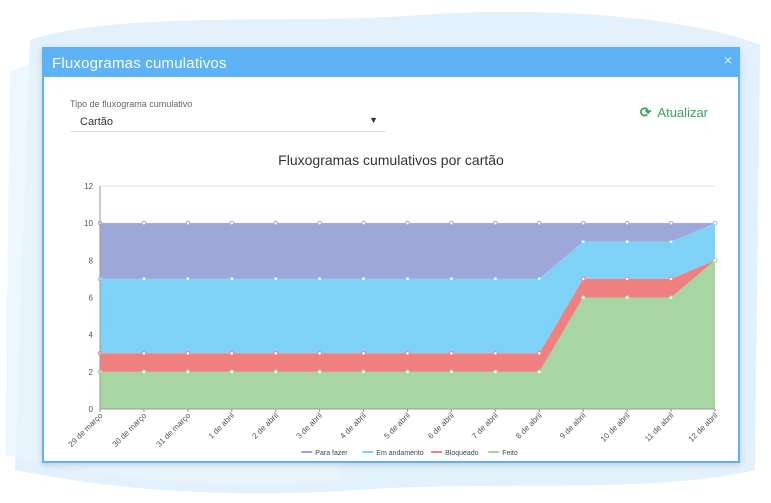 This screenshot has height=503, width=771. Describe the element at coordinates (529, 426) in the screenshot. I see `x-tick-label: 8 de abril` at that location.